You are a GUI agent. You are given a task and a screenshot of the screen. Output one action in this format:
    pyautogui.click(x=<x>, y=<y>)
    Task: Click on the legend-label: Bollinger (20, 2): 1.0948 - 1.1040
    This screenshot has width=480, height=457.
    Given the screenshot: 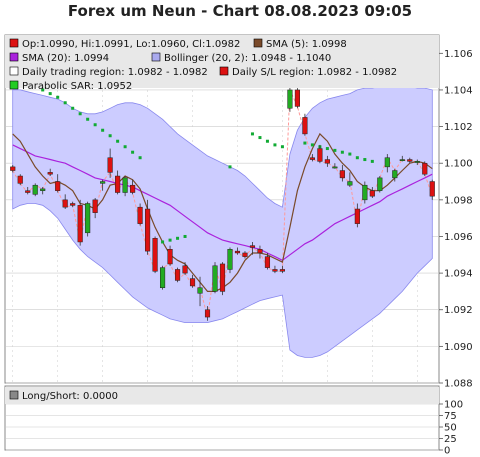 What is the action you would take?
    pyautogui.click(x=247, y=58)
    